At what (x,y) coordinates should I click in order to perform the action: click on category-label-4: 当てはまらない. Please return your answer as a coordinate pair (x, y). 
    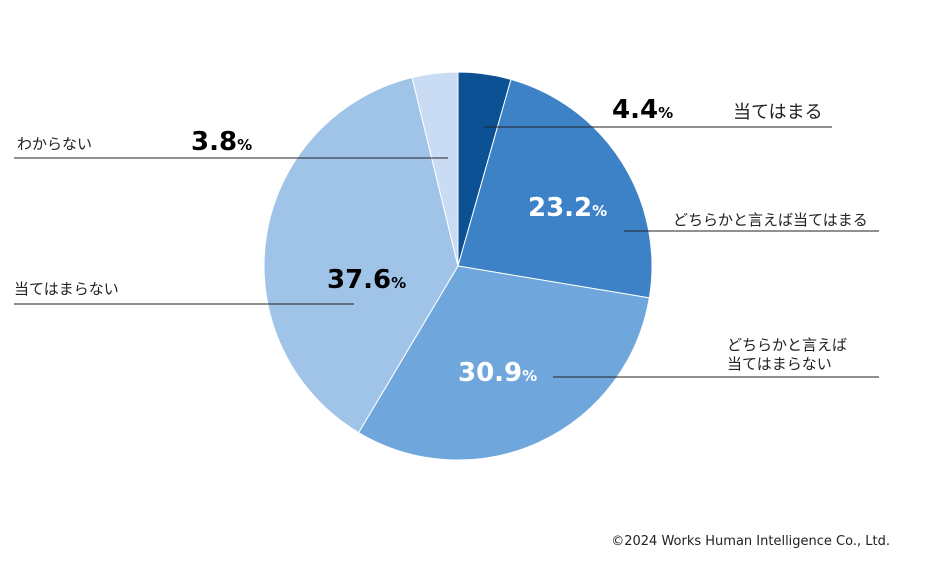
    Looking at the image, I should click on (66, 289).